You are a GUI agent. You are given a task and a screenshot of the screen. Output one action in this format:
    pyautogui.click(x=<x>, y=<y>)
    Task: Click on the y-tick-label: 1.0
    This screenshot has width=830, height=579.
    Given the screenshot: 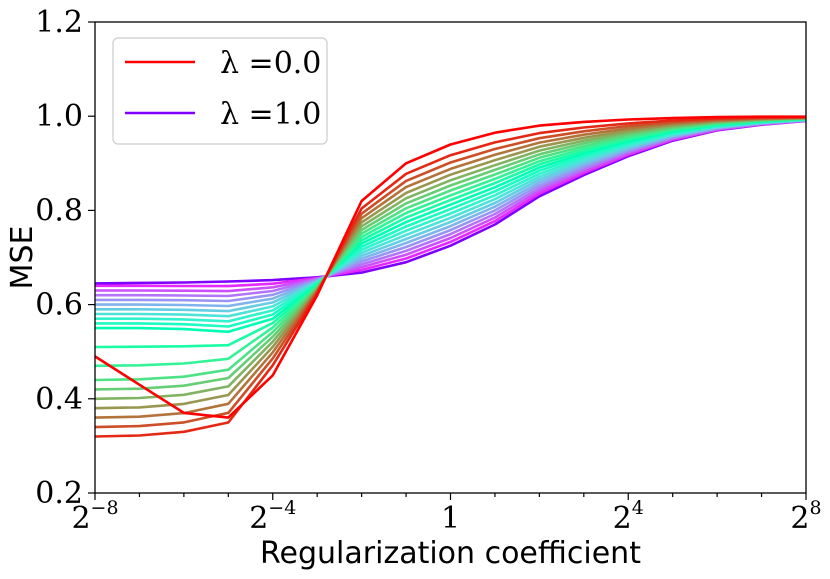 What is the action you would take?
    pyautogui.click(x=59, y=116)
    